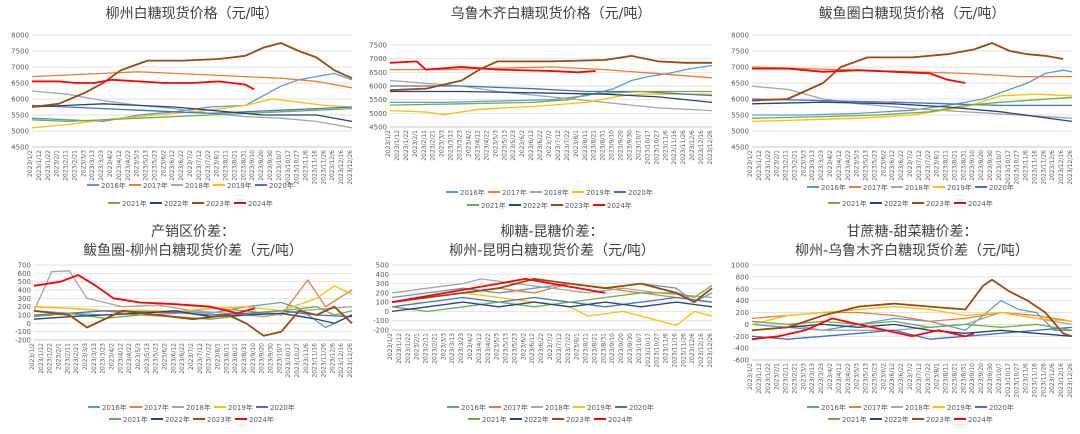 The width and height of the screenshot is (1080, 434). Describe the element at coordinates (552, 250) in the screenshot. I see `chart-title-5-2: 柳州-昆明白糖现货价差（元/吨）` at that location.